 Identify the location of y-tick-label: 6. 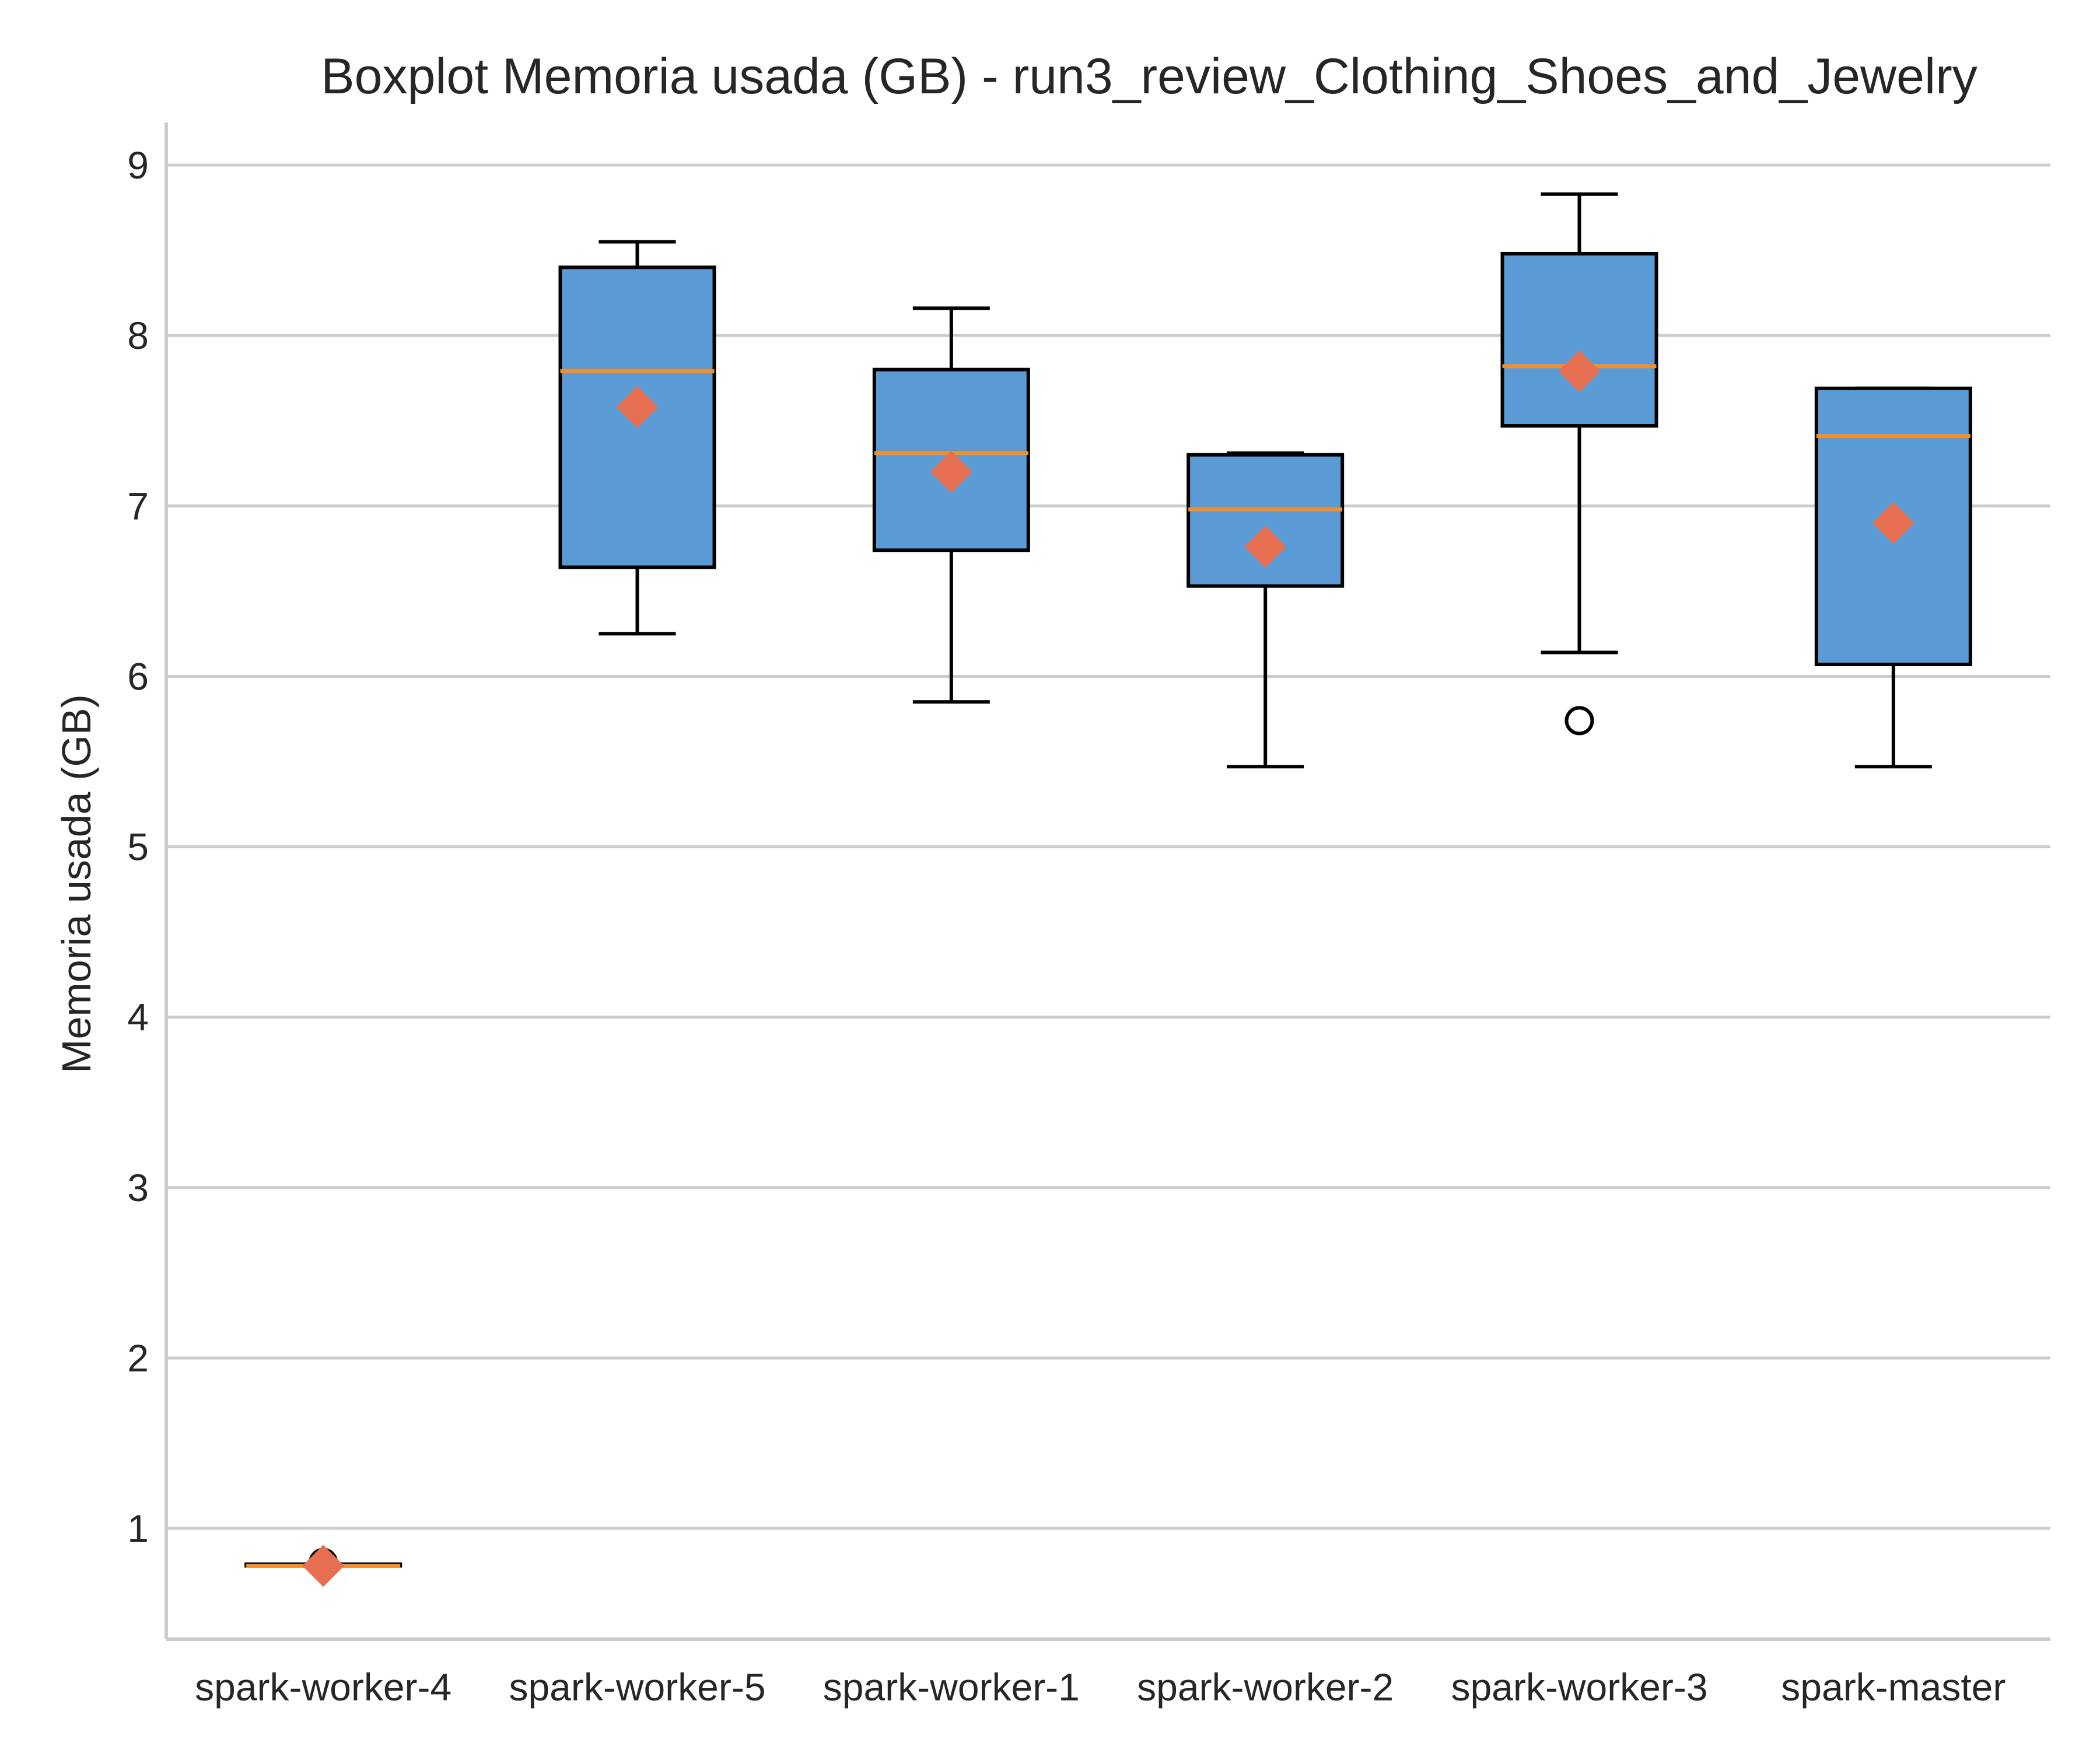
(138, 676).